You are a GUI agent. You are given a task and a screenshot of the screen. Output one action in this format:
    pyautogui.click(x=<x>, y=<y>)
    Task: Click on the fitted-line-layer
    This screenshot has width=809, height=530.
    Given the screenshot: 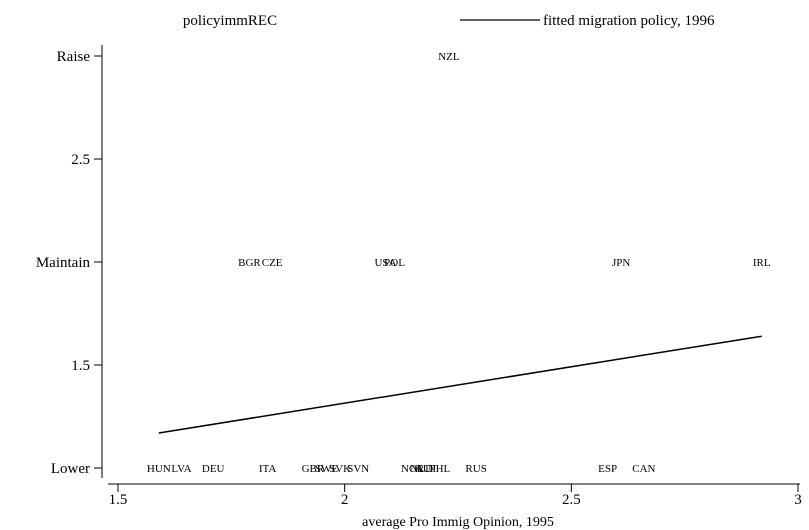 What is the action you would take?
    pyautogui.click(x=460, y=384)
    